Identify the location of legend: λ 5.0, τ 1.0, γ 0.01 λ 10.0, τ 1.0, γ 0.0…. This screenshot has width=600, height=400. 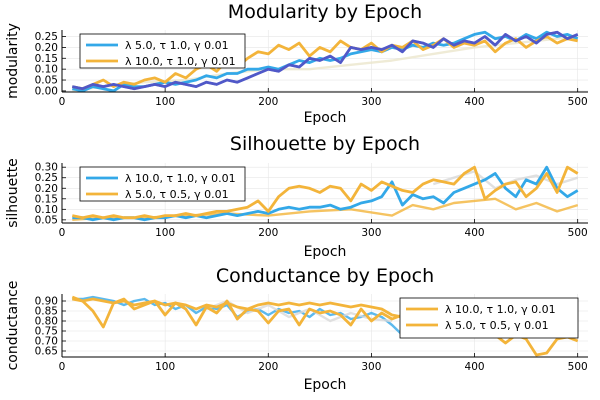
(162, 51).